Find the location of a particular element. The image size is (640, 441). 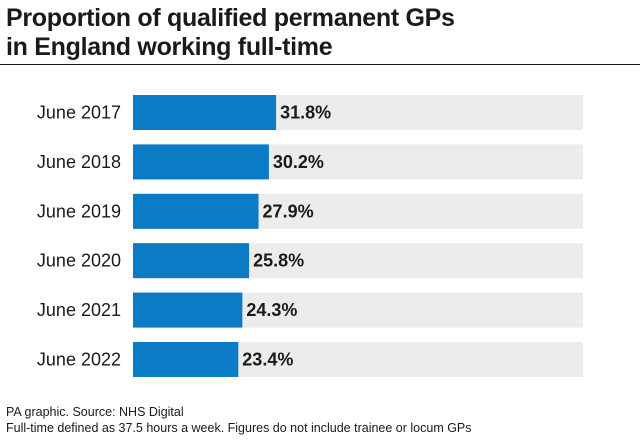

value-label: 31.8% is located at coordinates (305, 113).